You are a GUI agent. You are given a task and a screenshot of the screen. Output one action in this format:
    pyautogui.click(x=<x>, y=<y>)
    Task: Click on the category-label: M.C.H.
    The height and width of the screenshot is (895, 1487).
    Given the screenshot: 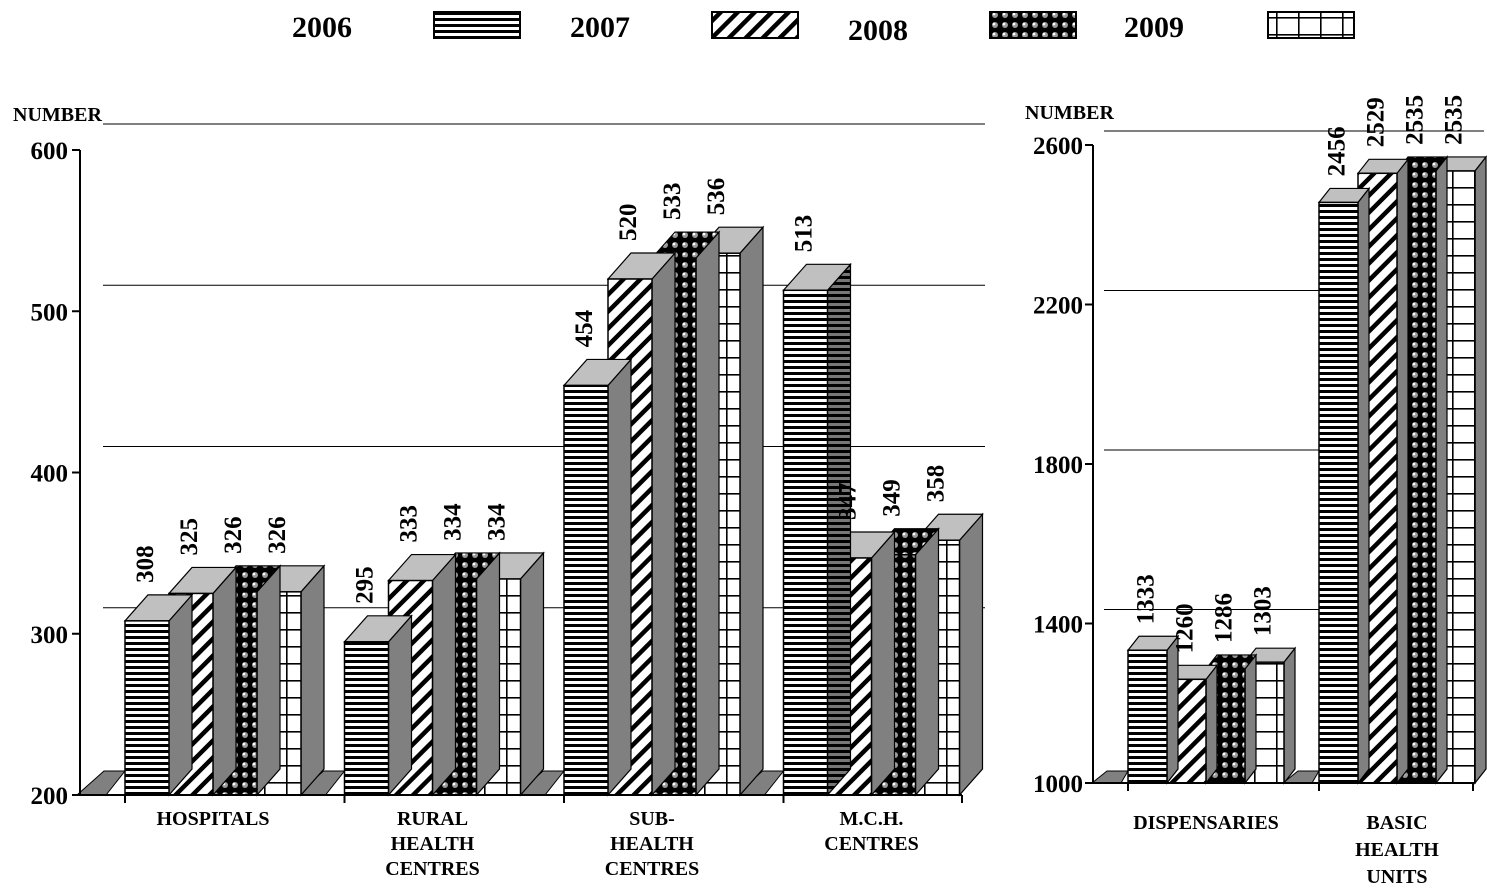 What is the action you would take?
    pyautogui.click(x=872, y=819)
    